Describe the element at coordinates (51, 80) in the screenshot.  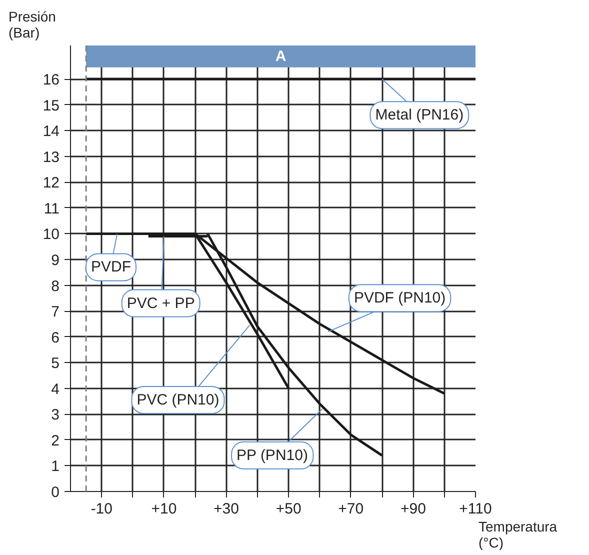
I see `y-tick-label: 16` at that location.